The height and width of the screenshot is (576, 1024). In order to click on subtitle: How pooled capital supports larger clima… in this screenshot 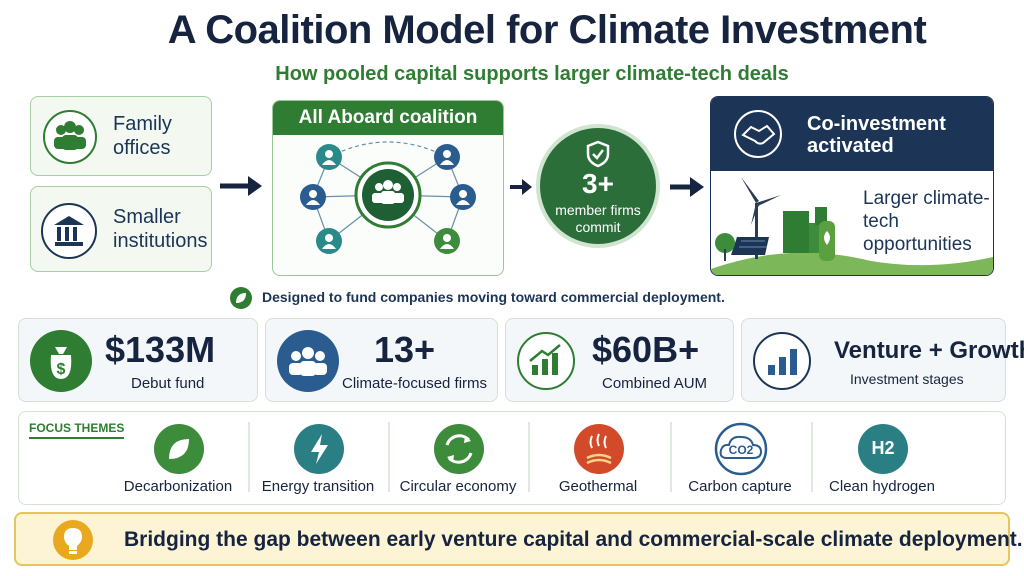, I will do `click(532, 74)`.